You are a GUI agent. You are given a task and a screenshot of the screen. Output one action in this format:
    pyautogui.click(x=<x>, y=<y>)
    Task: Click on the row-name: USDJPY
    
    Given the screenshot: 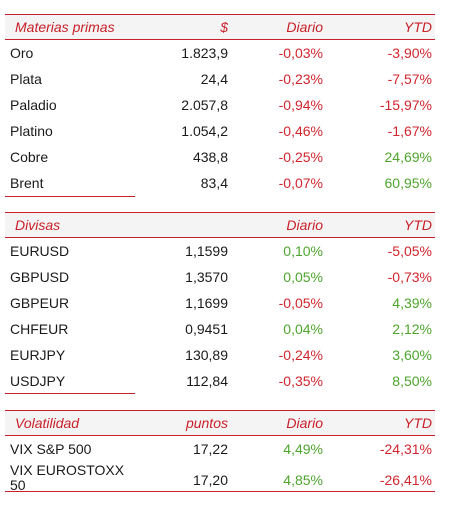 What is the action you would take?
    pyautogui.click(x=38, y=381)
    